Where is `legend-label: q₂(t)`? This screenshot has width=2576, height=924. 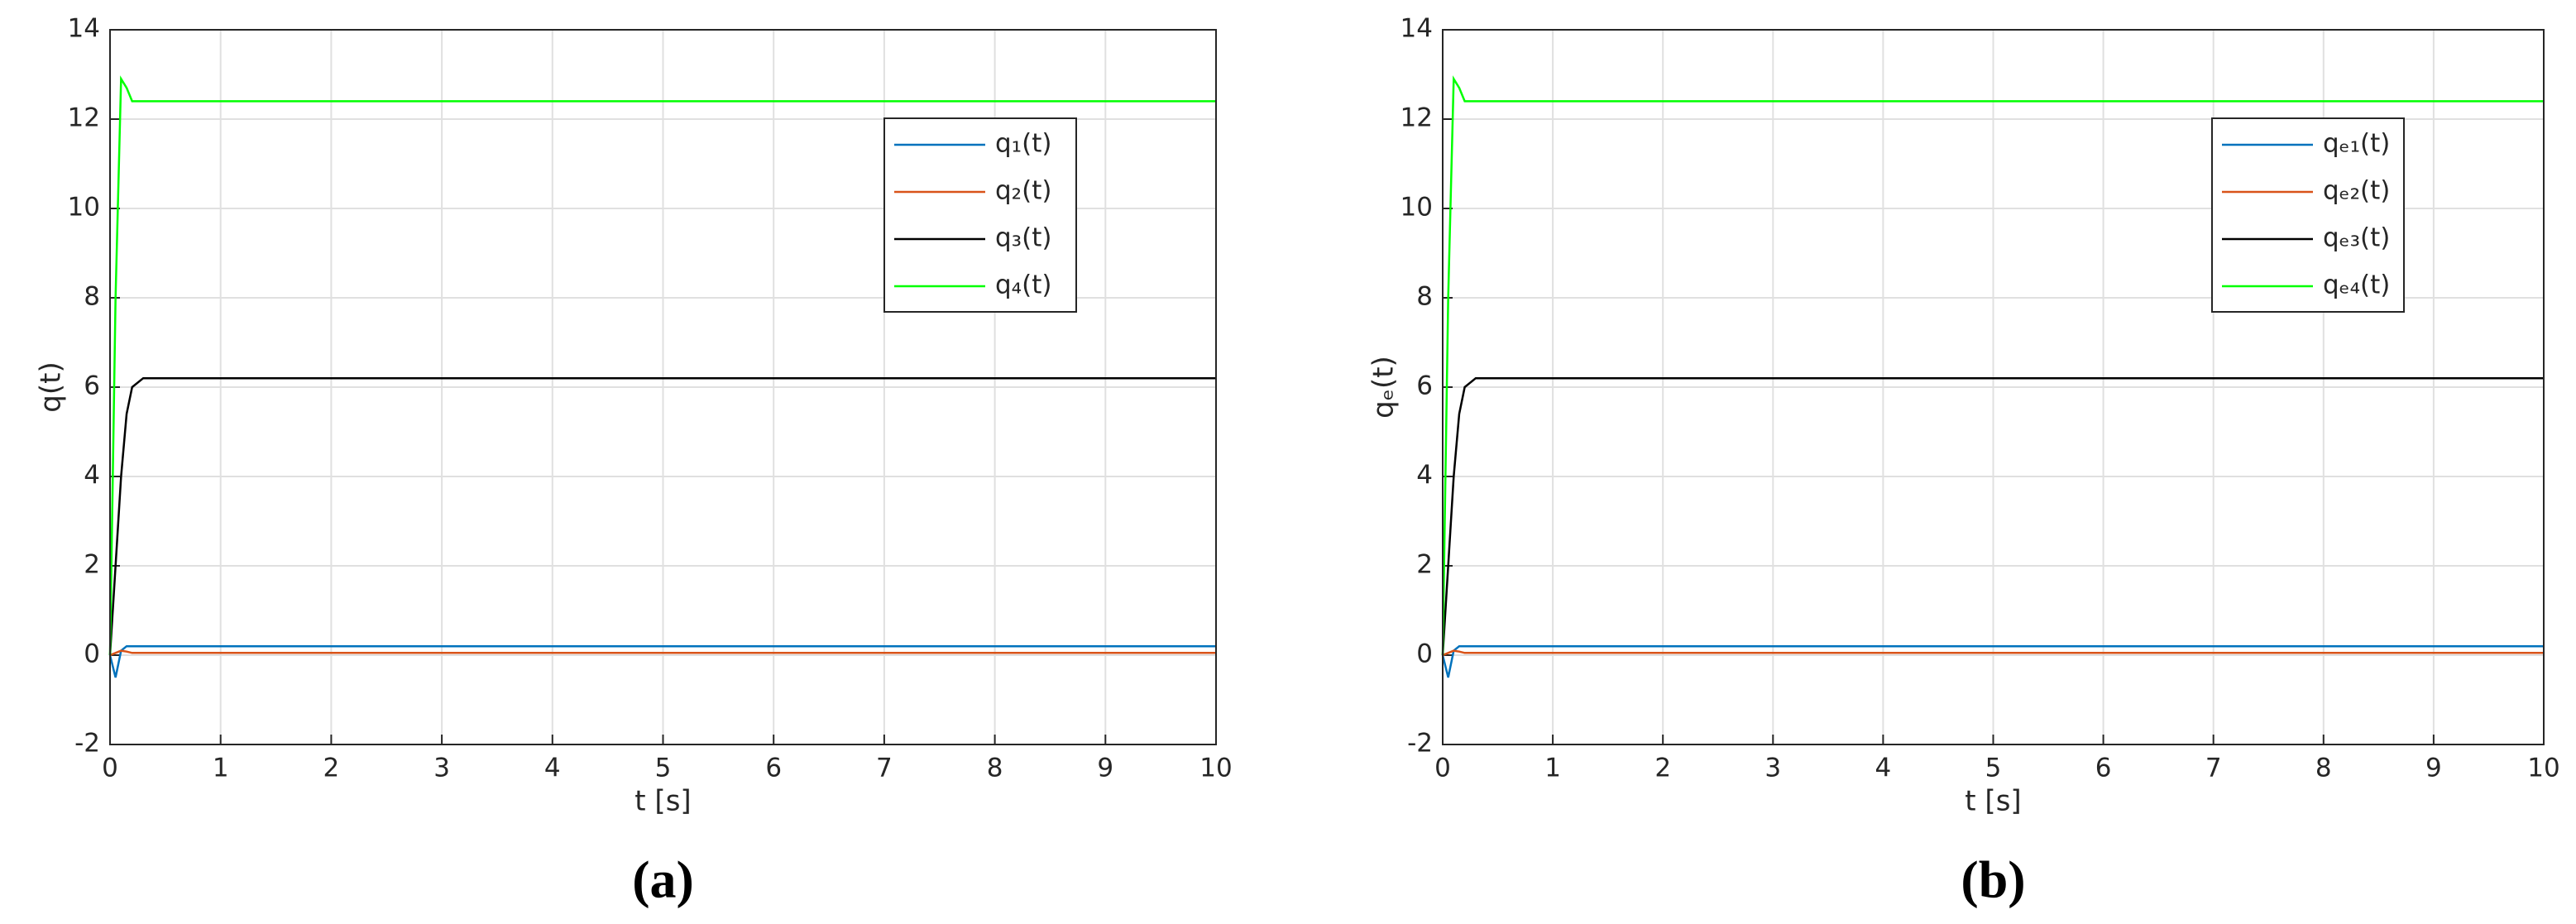
legend-label: q₂(t) is located at coordinates (1023, 191).